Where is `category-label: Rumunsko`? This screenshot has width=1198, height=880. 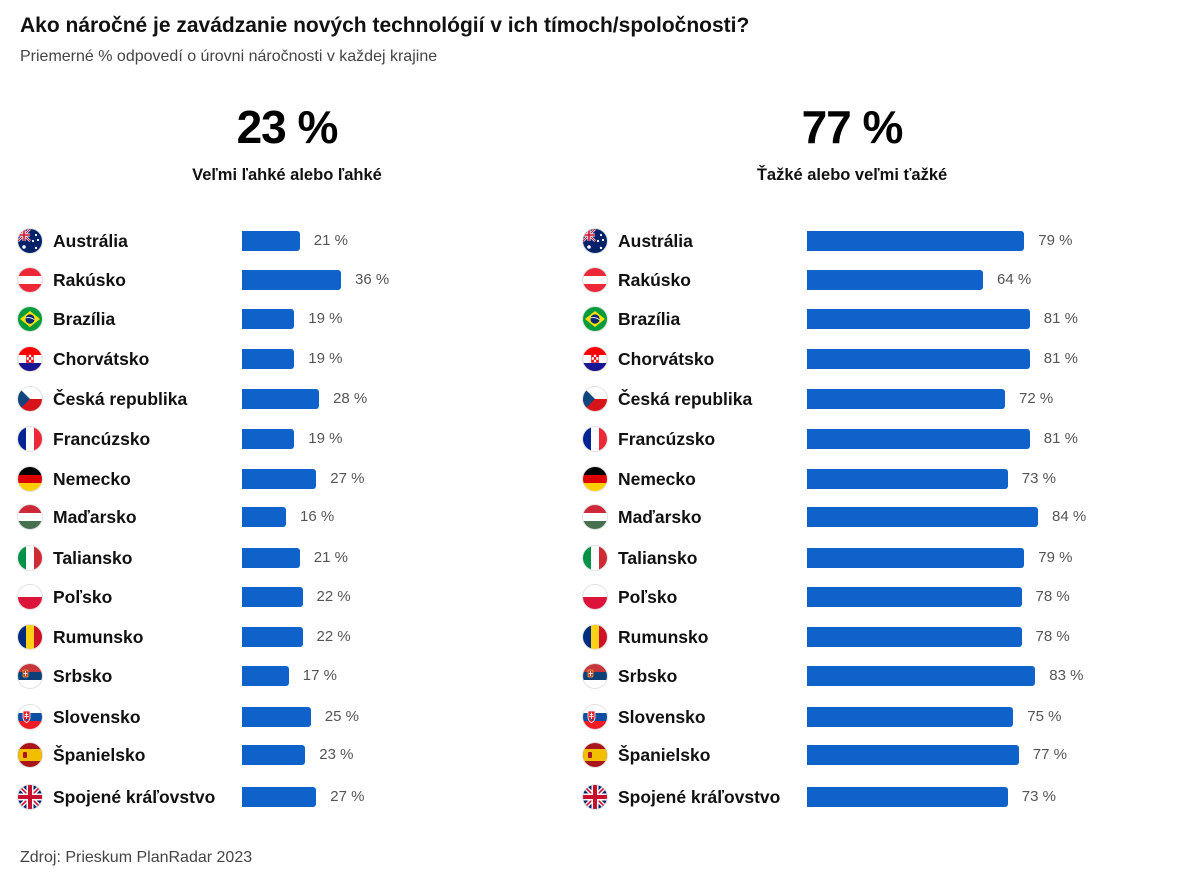
category-label: Rumunsko is located at coordinates (98, 637).